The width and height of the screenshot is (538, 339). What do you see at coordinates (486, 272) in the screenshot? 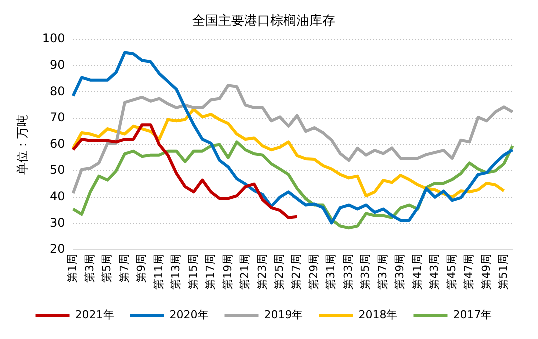
I see `x-tick-label: 第49周` at bounding box center [486, 272].